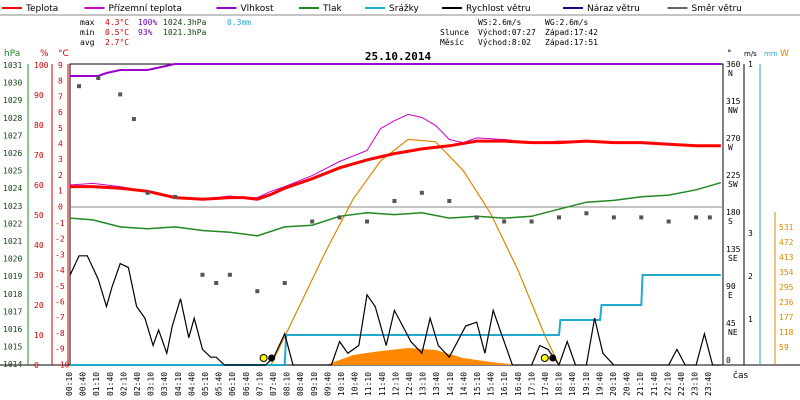 The width and height of the screenshot is (800, 400). I want to click on time-tick: 11:10, so click(368, 384).